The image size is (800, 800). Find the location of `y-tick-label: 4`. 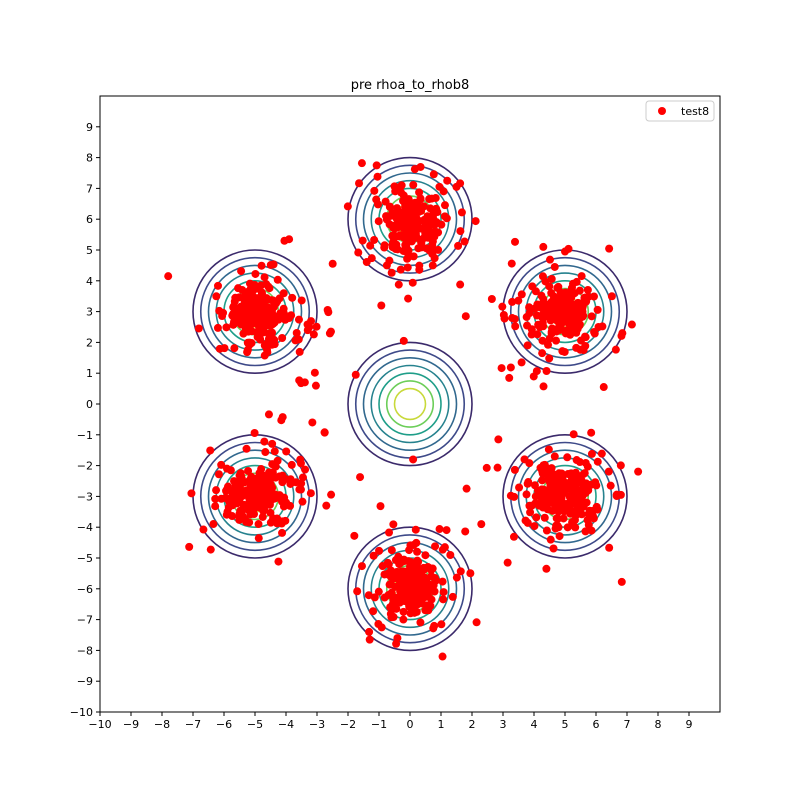

y-tick-label: 4 is located at coordinates (89, 281).